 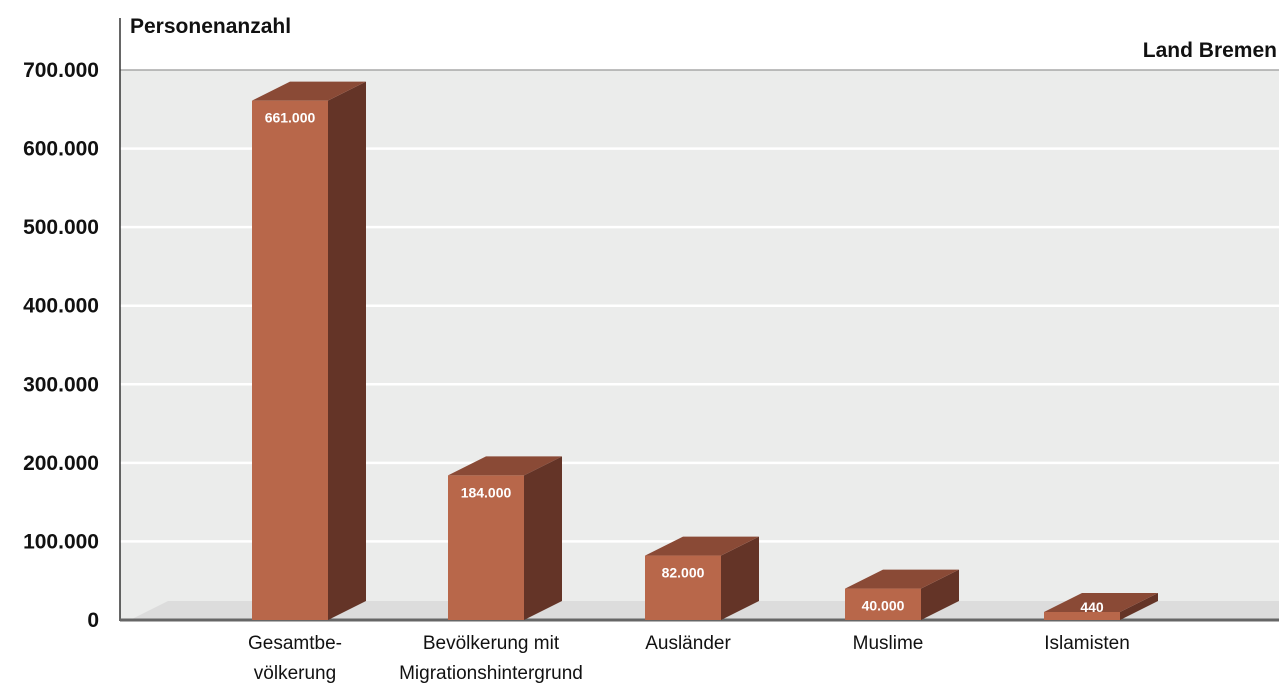 I want to click on y-axis-label: Personenanzahl, so click(x=210, y=26).